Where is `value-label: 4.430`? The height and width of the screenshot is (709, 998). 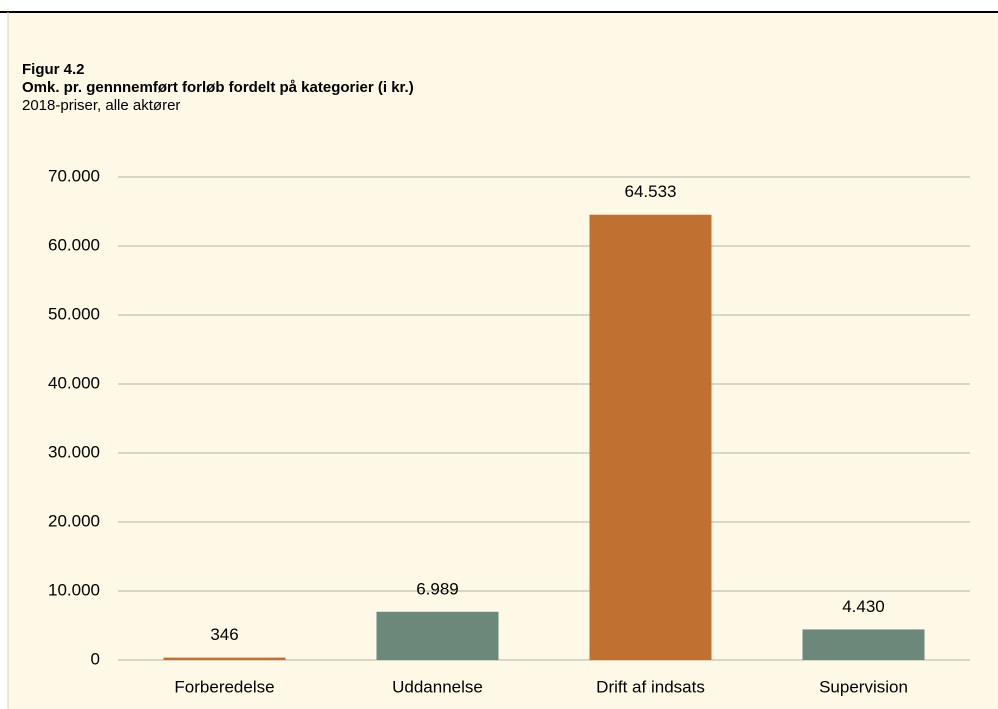
value-label: 4.430 is located at coordinates (863, 606).